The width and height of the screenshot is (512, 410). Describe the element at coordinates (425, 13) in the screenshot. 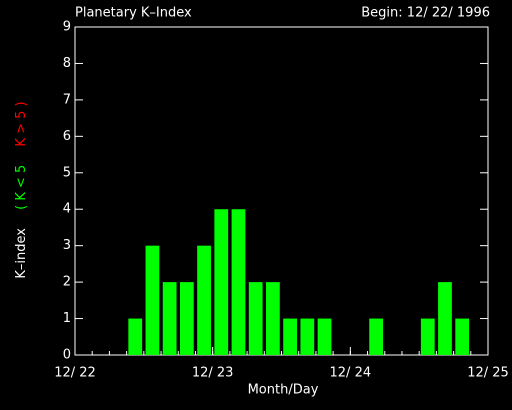

I see `chart-subtitle: Begin: 12/ 22/ 1996` at that location.